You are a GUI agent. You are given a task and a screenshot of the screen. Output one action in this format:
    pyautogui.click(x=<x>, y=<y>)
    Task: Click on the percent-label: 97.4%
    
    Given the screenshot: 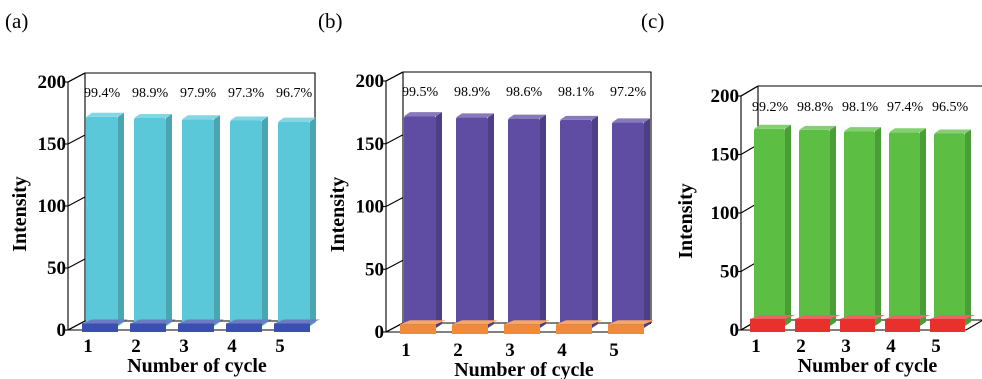 What is the action you would take?
    pyautogui.click(x=905, y=107)
    